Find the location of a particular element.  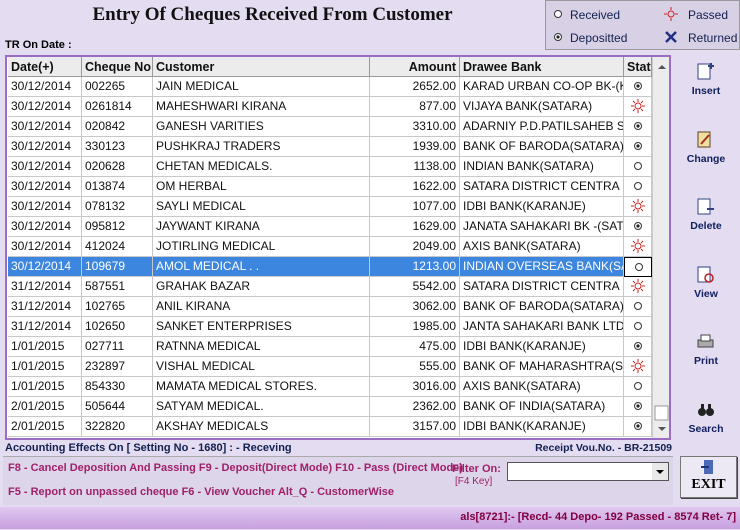

filter-label: Filter On: is located at coordinates (476, 469).